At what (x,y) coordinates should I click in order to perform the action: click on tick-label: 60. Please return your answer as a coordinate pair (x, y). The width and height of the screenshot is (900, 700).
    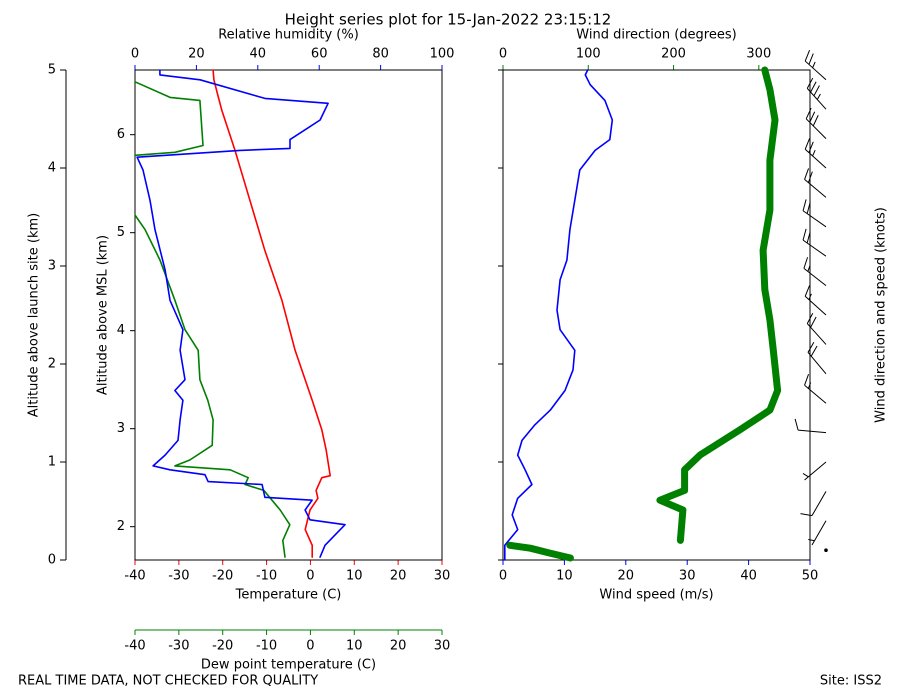
    Looking at the image, I should click on (319, 54).